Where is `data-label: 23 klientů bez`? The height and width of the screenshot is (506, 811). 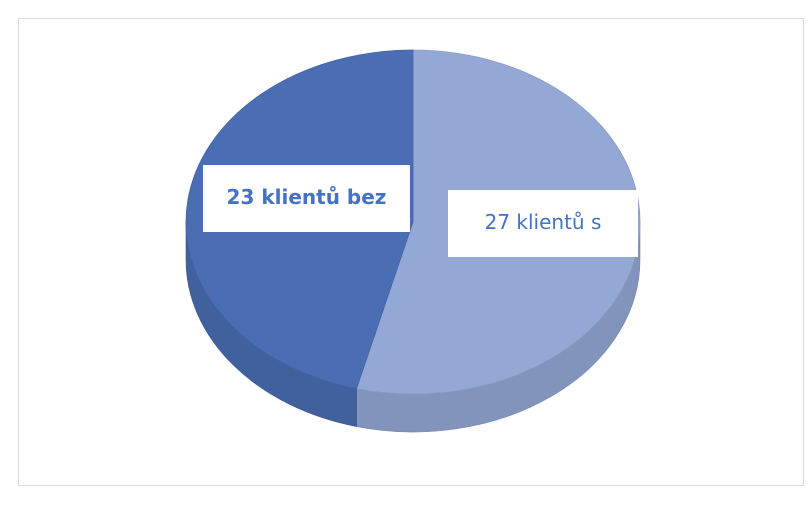
data-label: 23 klientů bez is located at coordinates (307, 197).